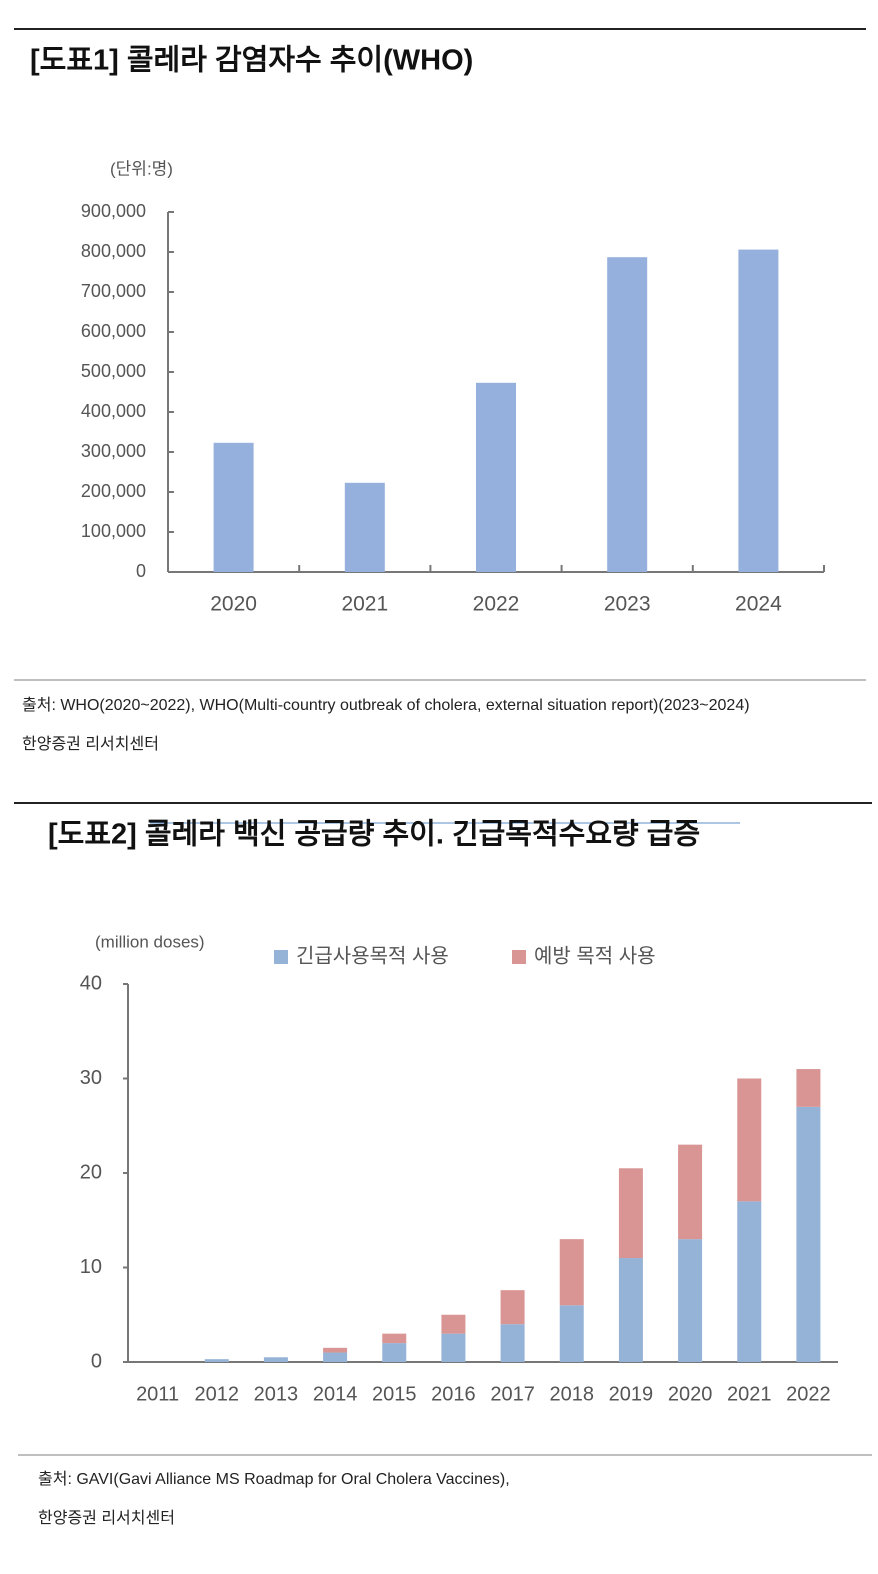 Image resolution: width=878 pixels, height=1574 pixels. What do you see at coordinates (217, 1394) in the screenshot?
I see `x-tick-label: 2012` at bounding box center [217, 1394].